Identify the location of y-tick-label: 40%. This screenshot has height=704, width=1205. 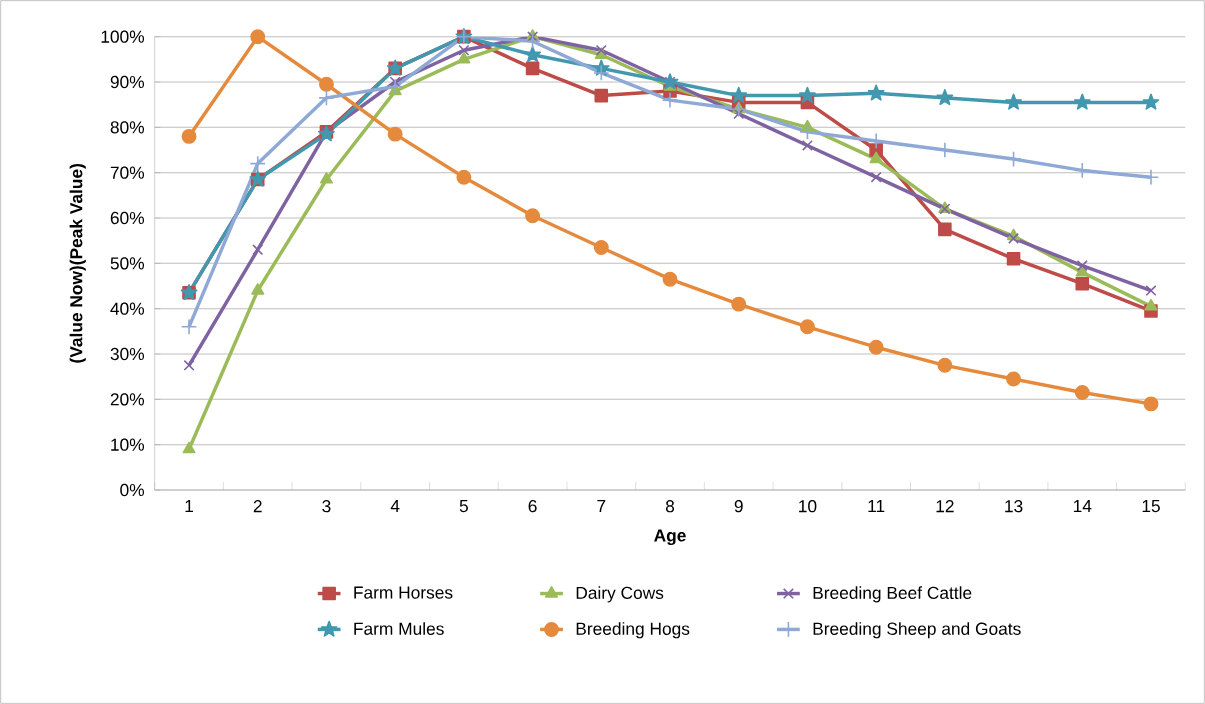
(127, 308).